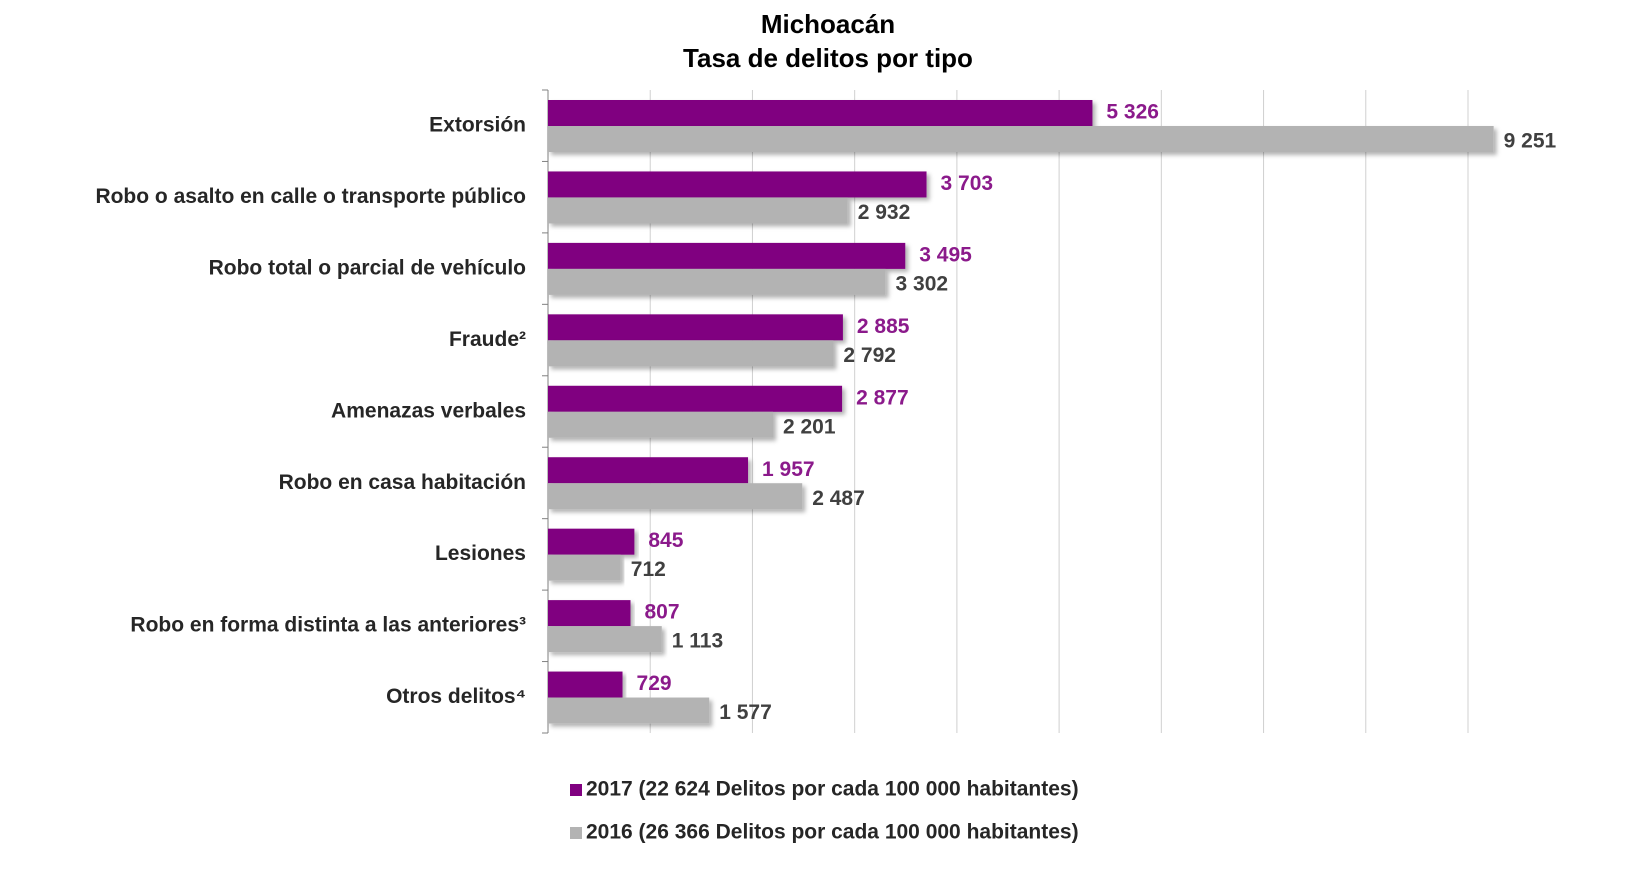 This screenshot has width=1638, height=887. What do you see at coordinates (882, 397) in the screenshot?
I see `data-label: 2 877` at bounding box center [882, 397].